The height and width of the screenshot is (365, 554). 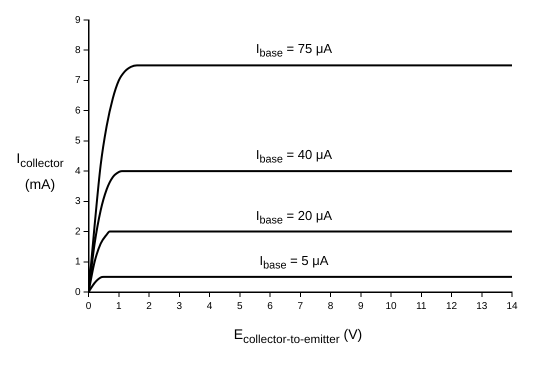 I want to click on annotation: I$_{base}$ = 5 μA, so click(x=293, y=262).